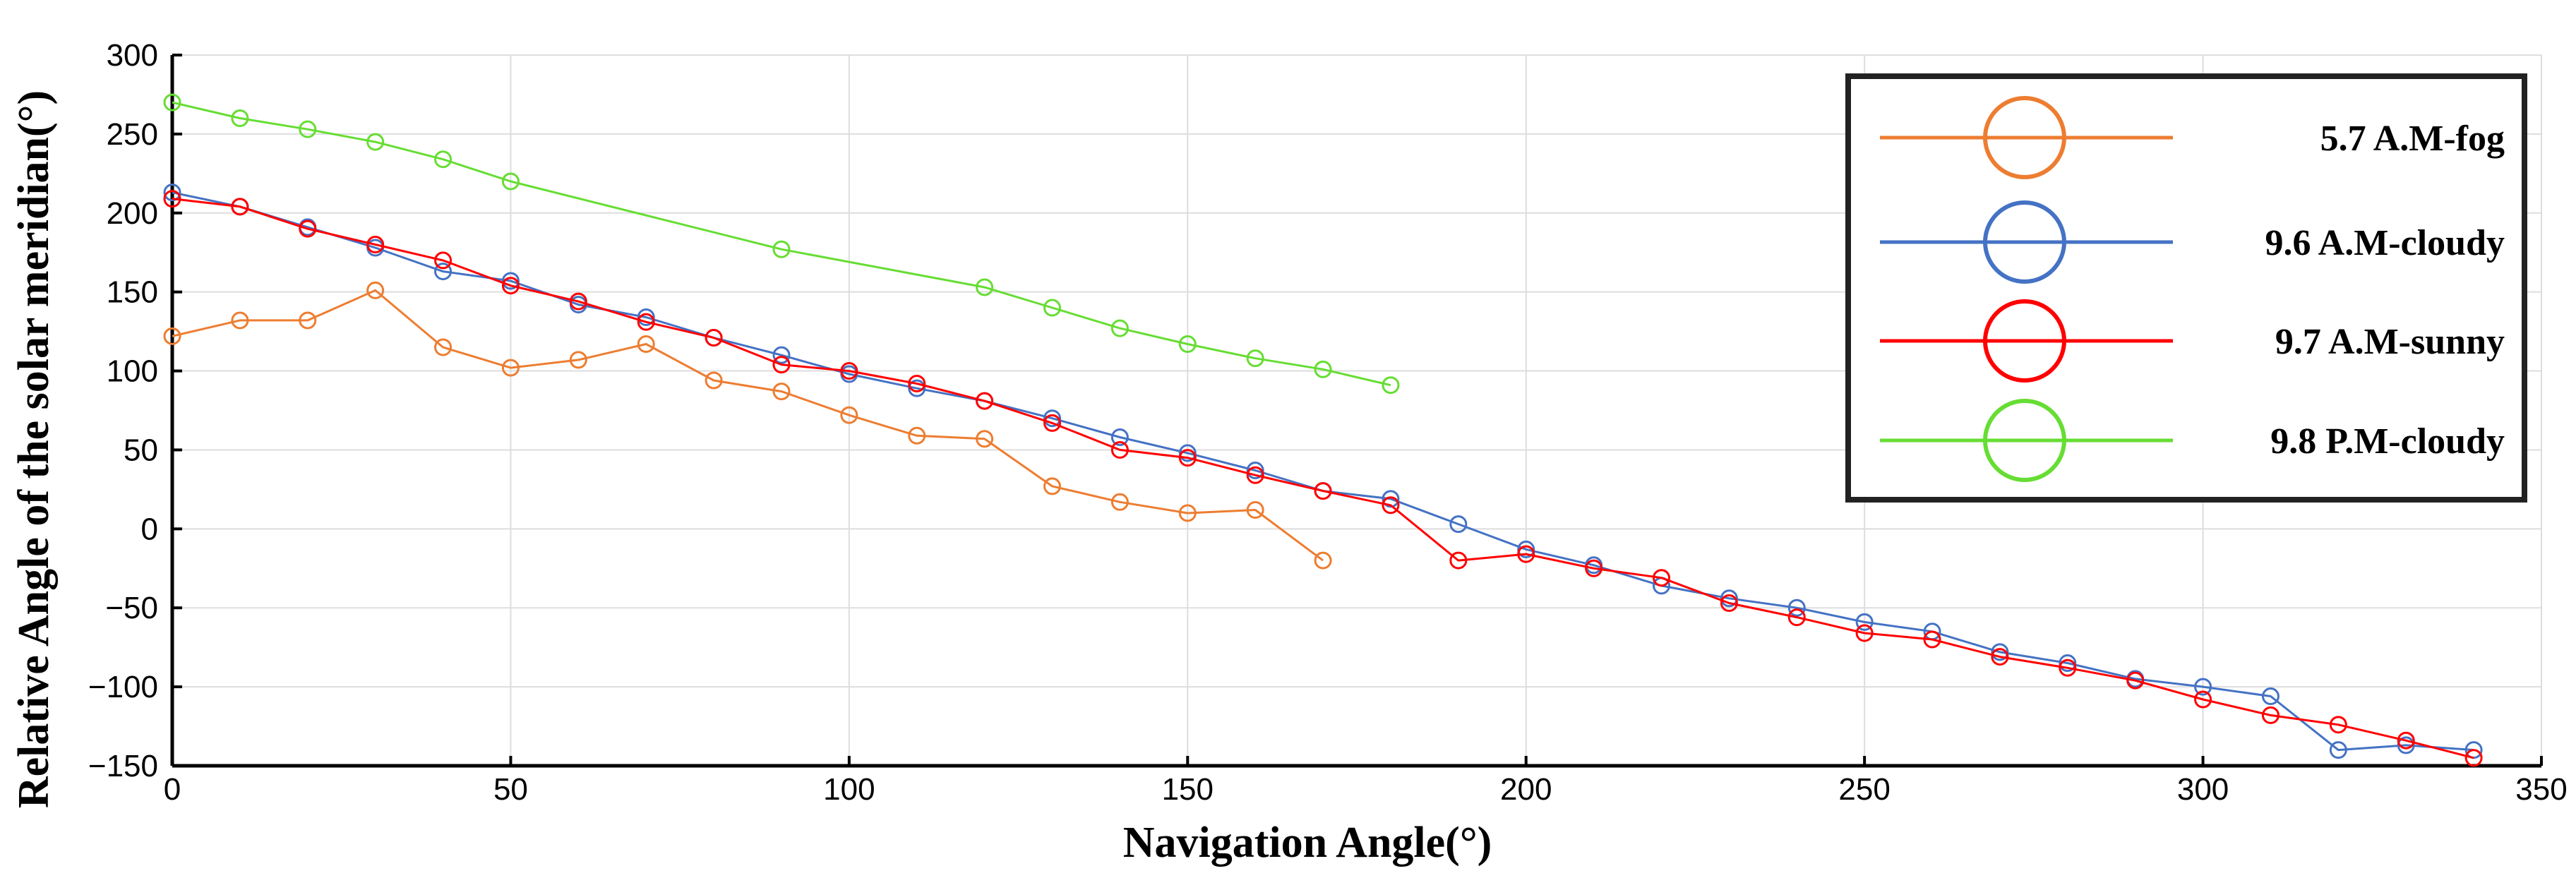  What do you see at coordinates (2412, 139) in the screenshot?
I see `legend-label: 5.7 A.M-fog` at bounding box center [2412, 139].